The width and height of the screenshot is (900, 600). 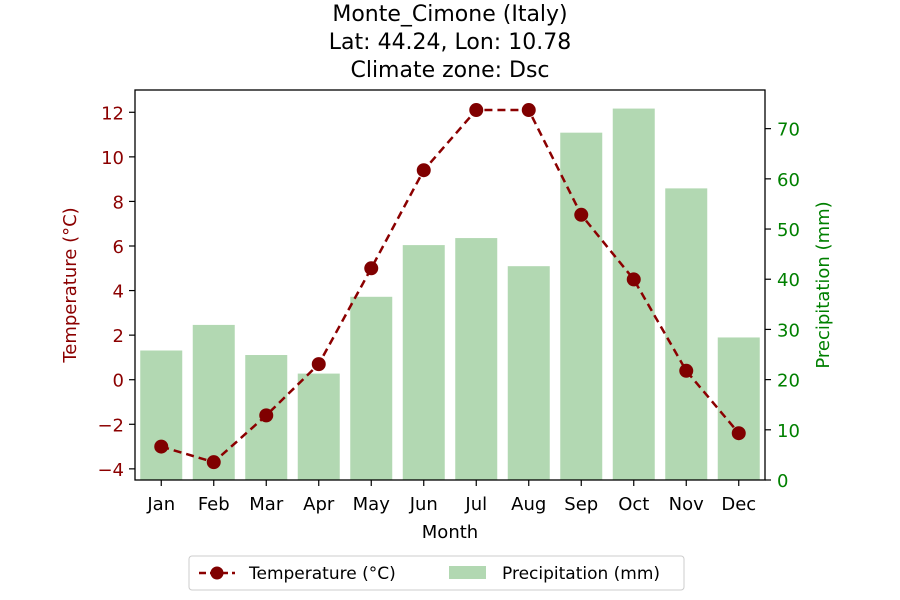 What do you see at coordinates (266, 504) in the screenshot?
I see `x-tick-label: Mar` at bounding box center [266, 504].